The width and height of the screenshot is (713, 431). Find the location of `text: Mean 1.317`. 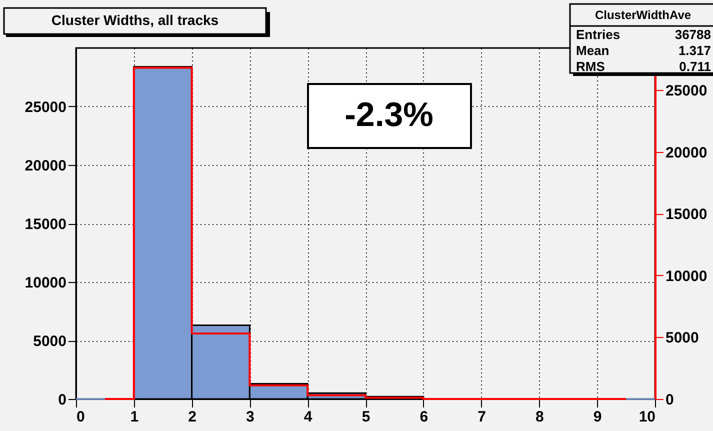

text: Mean 1.317 is located at coordinates (643, 50).